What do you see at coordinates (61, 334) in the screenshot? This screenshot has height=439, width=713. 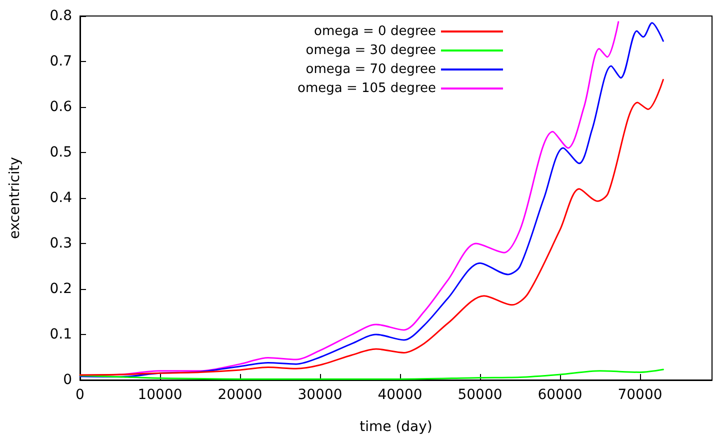 I see `y-tick-label: 0.1` at bounding box center [61, 334].